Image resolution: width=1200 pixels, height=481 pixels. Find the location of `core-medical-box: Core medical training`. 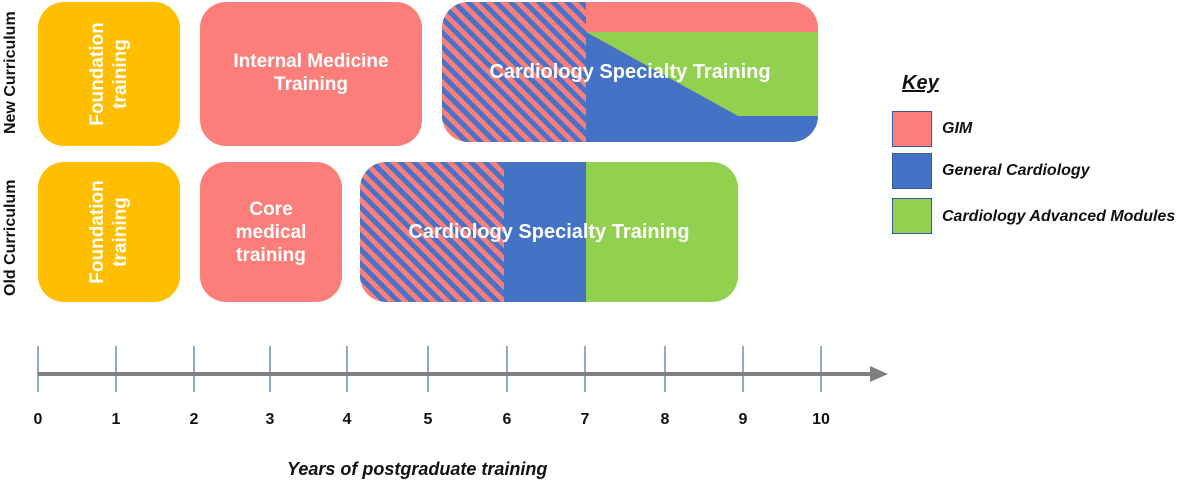

core-medical-box: Core medical training is located at coordinates (271, 232).